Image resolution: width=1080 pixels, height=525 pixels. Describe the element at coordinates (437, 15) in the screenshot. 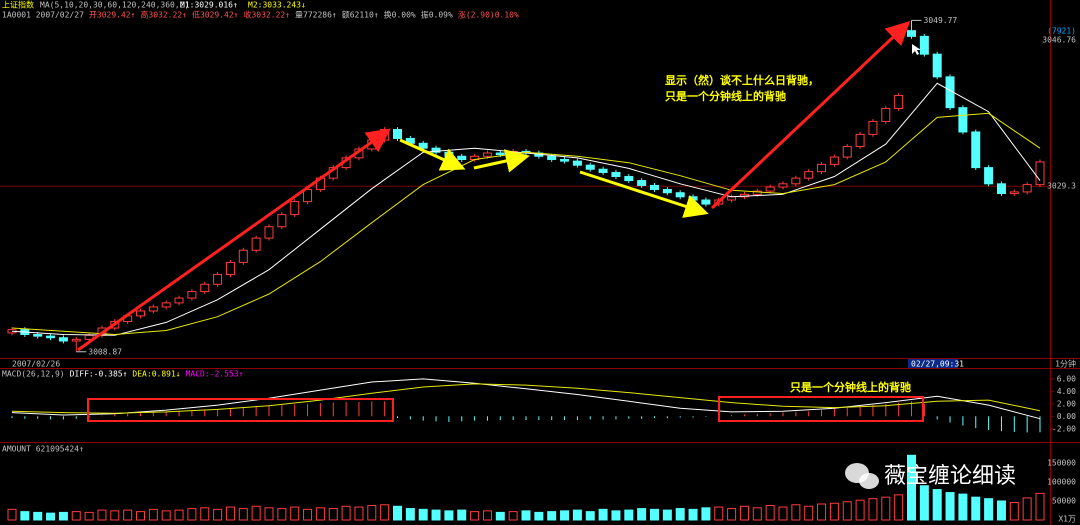

I see `quote-info: 振0.09%` at that location.